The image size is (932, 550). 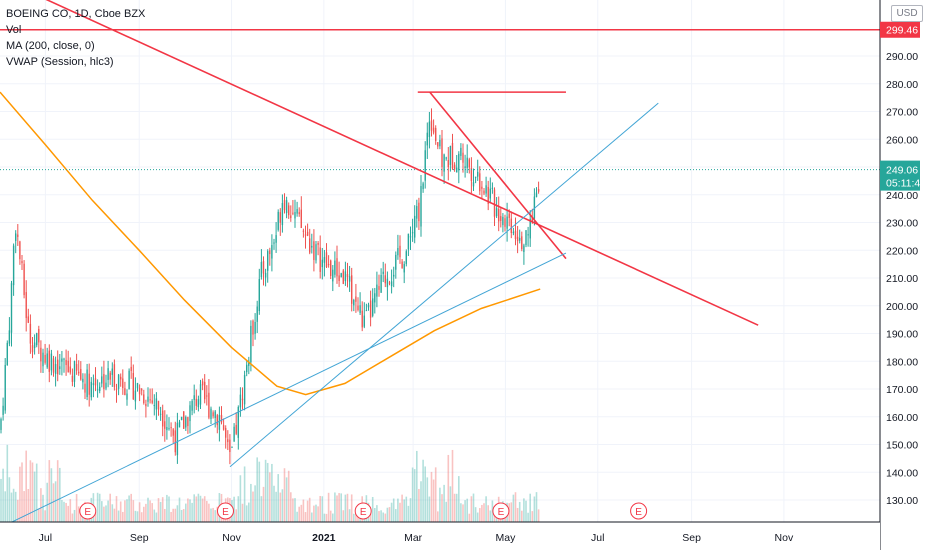 What do you see at coordinates (902, 307) in the screenshot?
I see `price-tick-label: 200.00` at bounding box center [902, 307].